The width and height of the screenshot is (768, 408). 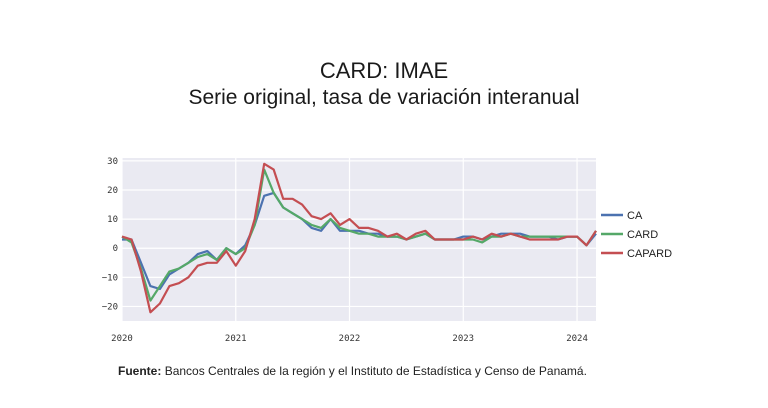 What do you see at coordinates (649, 254) in the screenshot?
I see `legend-label-capard: CAPARD` at bounding box center [649, 254].